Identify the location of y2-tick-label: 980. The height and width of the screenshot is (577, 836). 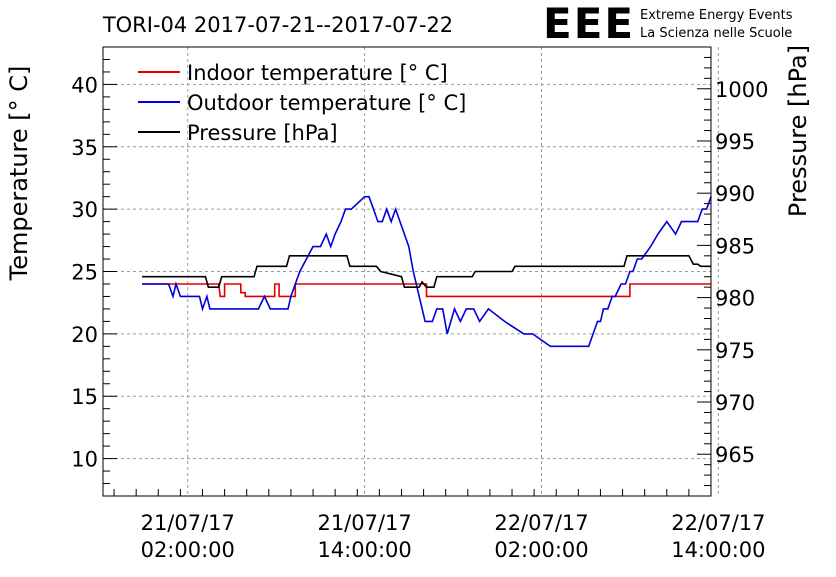
(735, 299).